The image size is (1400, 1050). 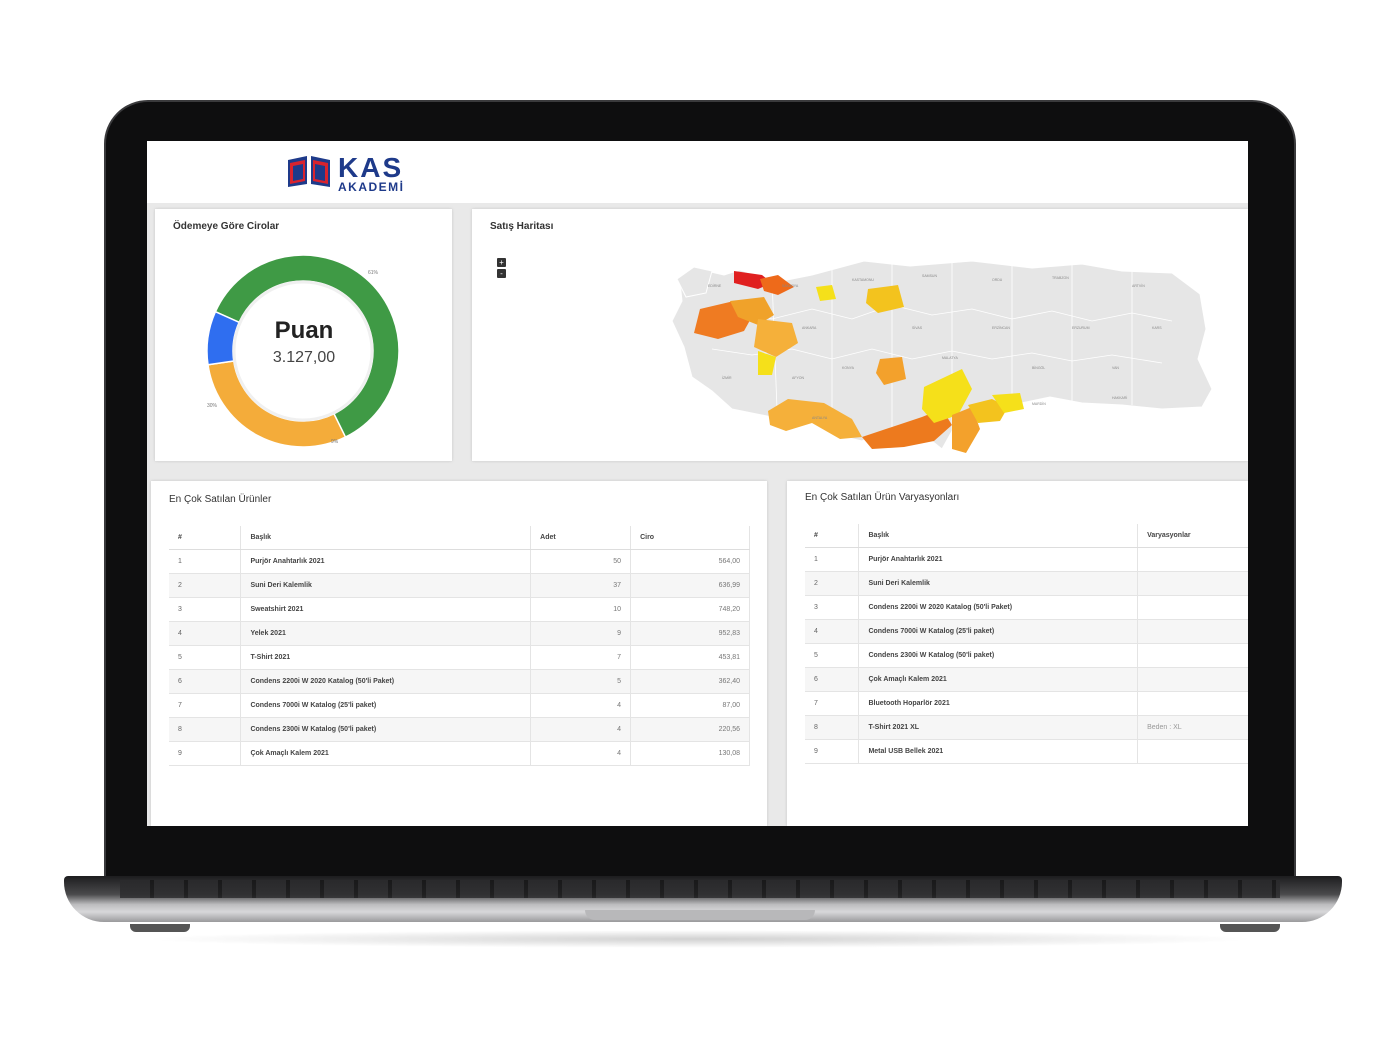 What do you see at coordinates (690, 705) in the screenshot?
I see `table-cell-num: 87,00` at bounding box center [690, 705].